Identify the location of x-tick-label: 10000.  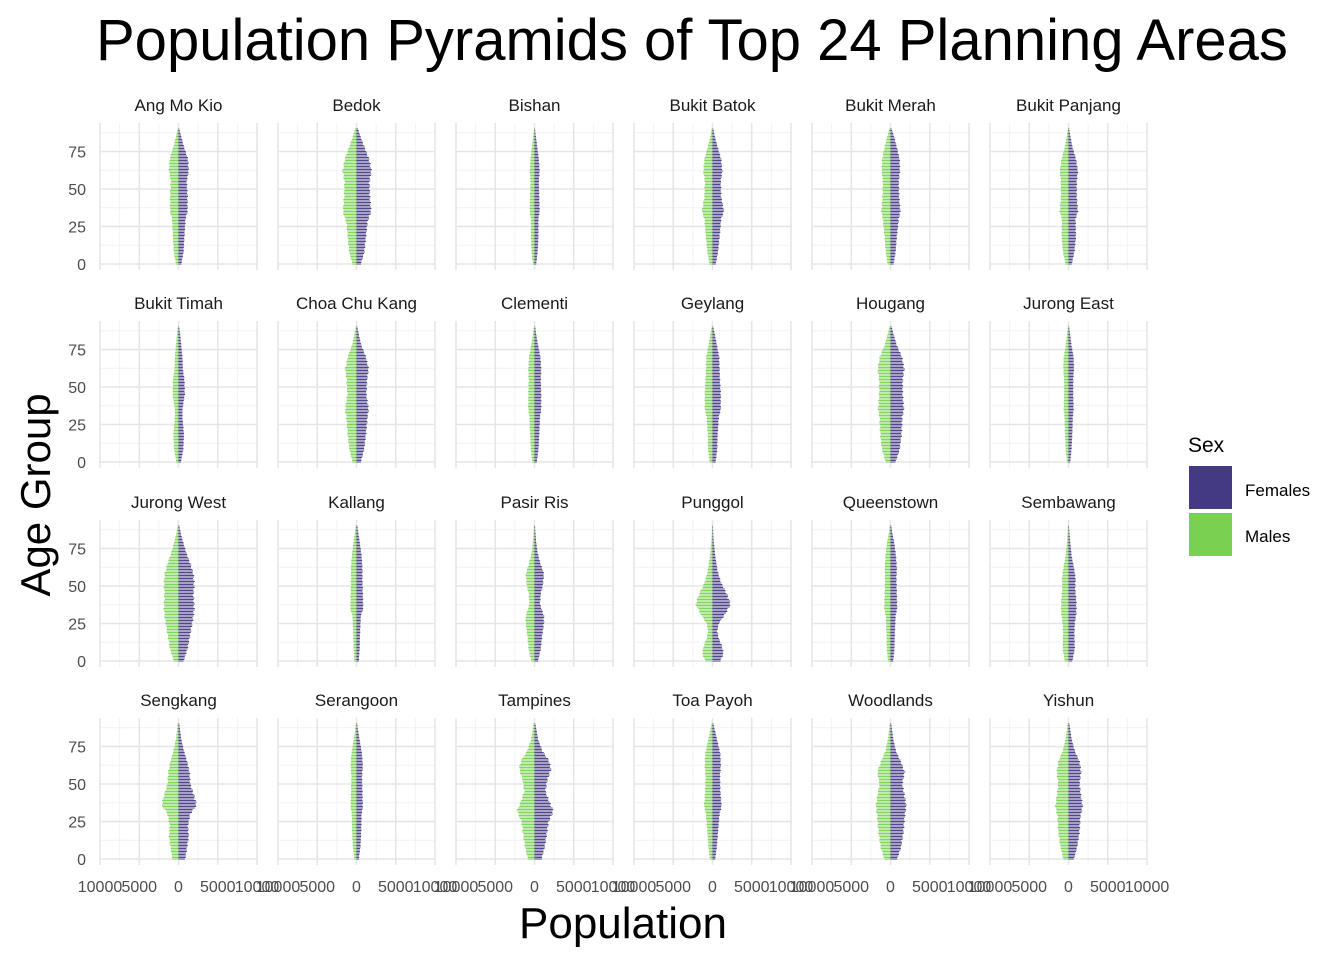
(456, 887).